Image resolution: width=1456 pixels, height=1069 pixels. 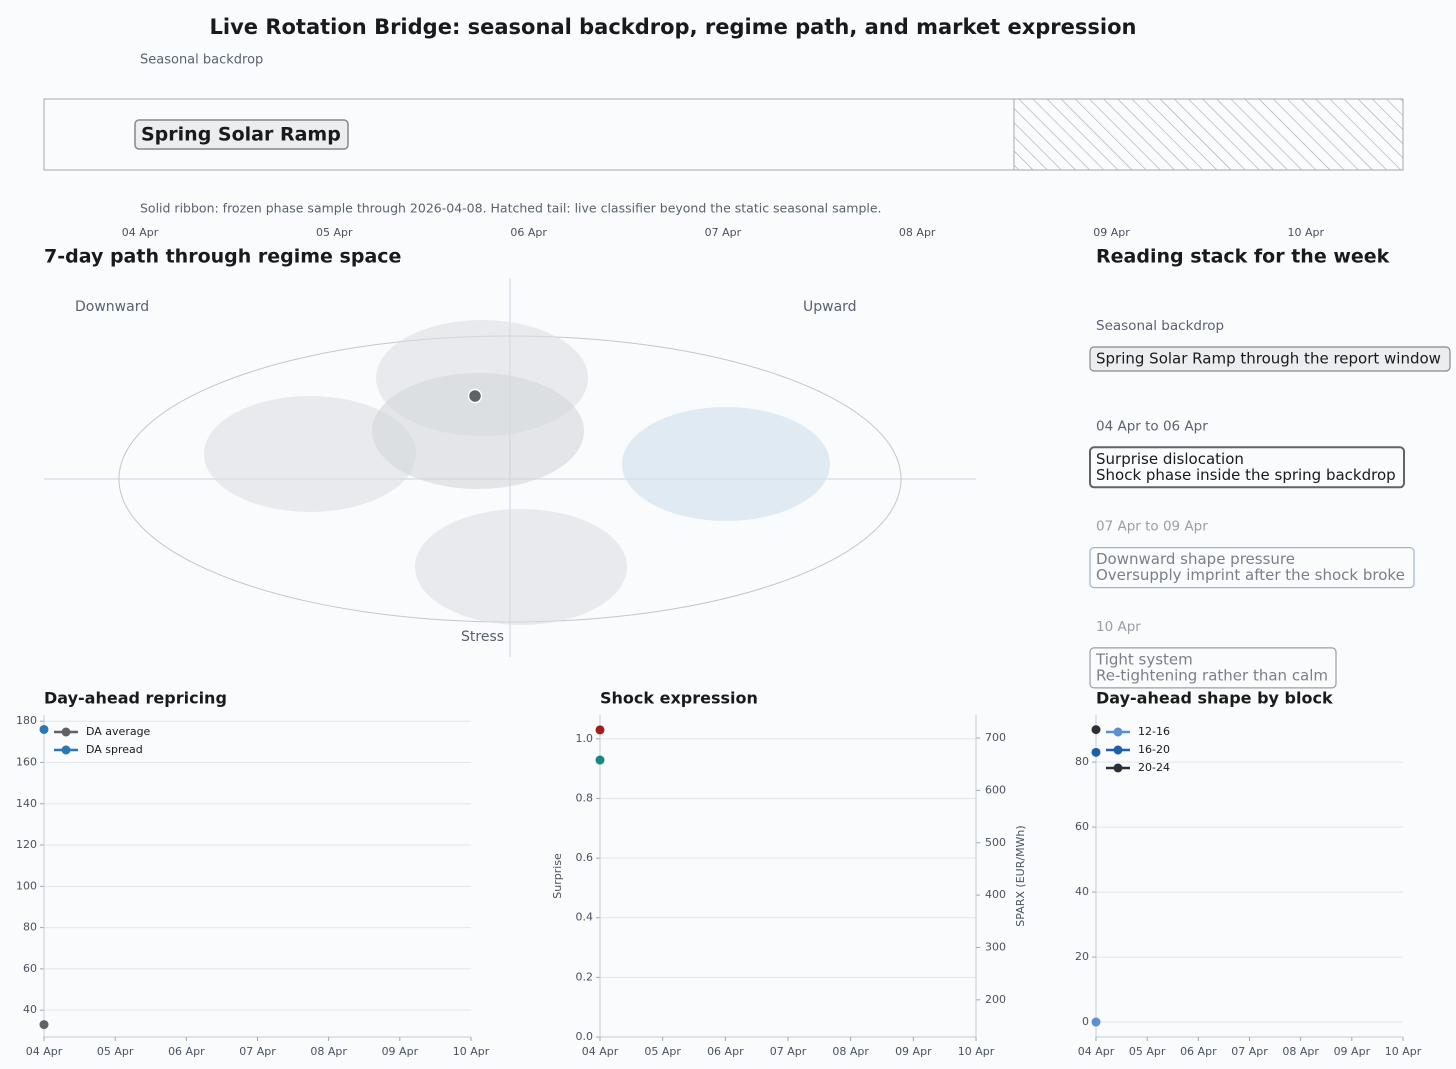 What do you see at coordinates (26, 885) in the screenshot?
I see `y-tick-label: 100` at bounding box center [26, 885].